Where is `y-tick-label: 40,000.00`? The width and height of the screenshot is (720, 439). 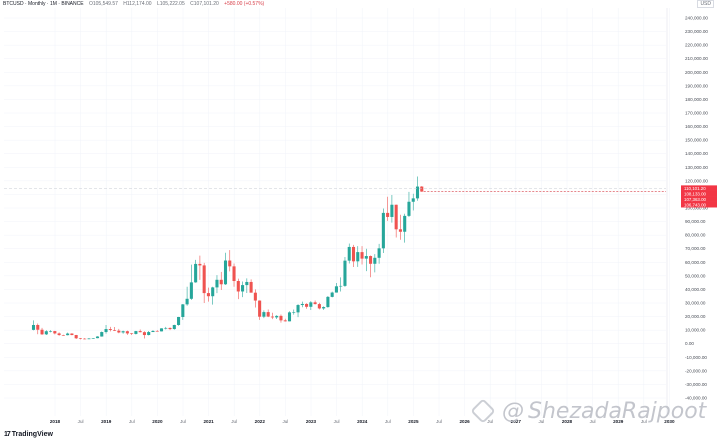 y-tick-label: 40,000.00 is located at coordinates (695, 289).